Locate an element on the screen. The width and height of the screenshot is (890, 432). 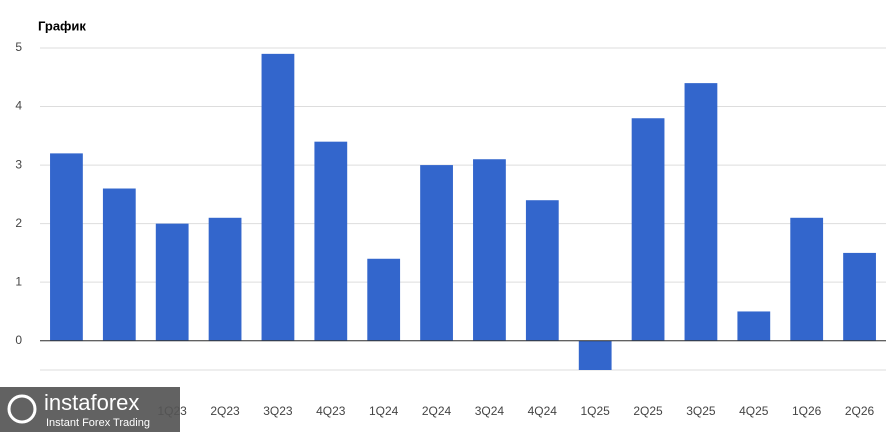
watermark-box is located at coordinates (90, 409).